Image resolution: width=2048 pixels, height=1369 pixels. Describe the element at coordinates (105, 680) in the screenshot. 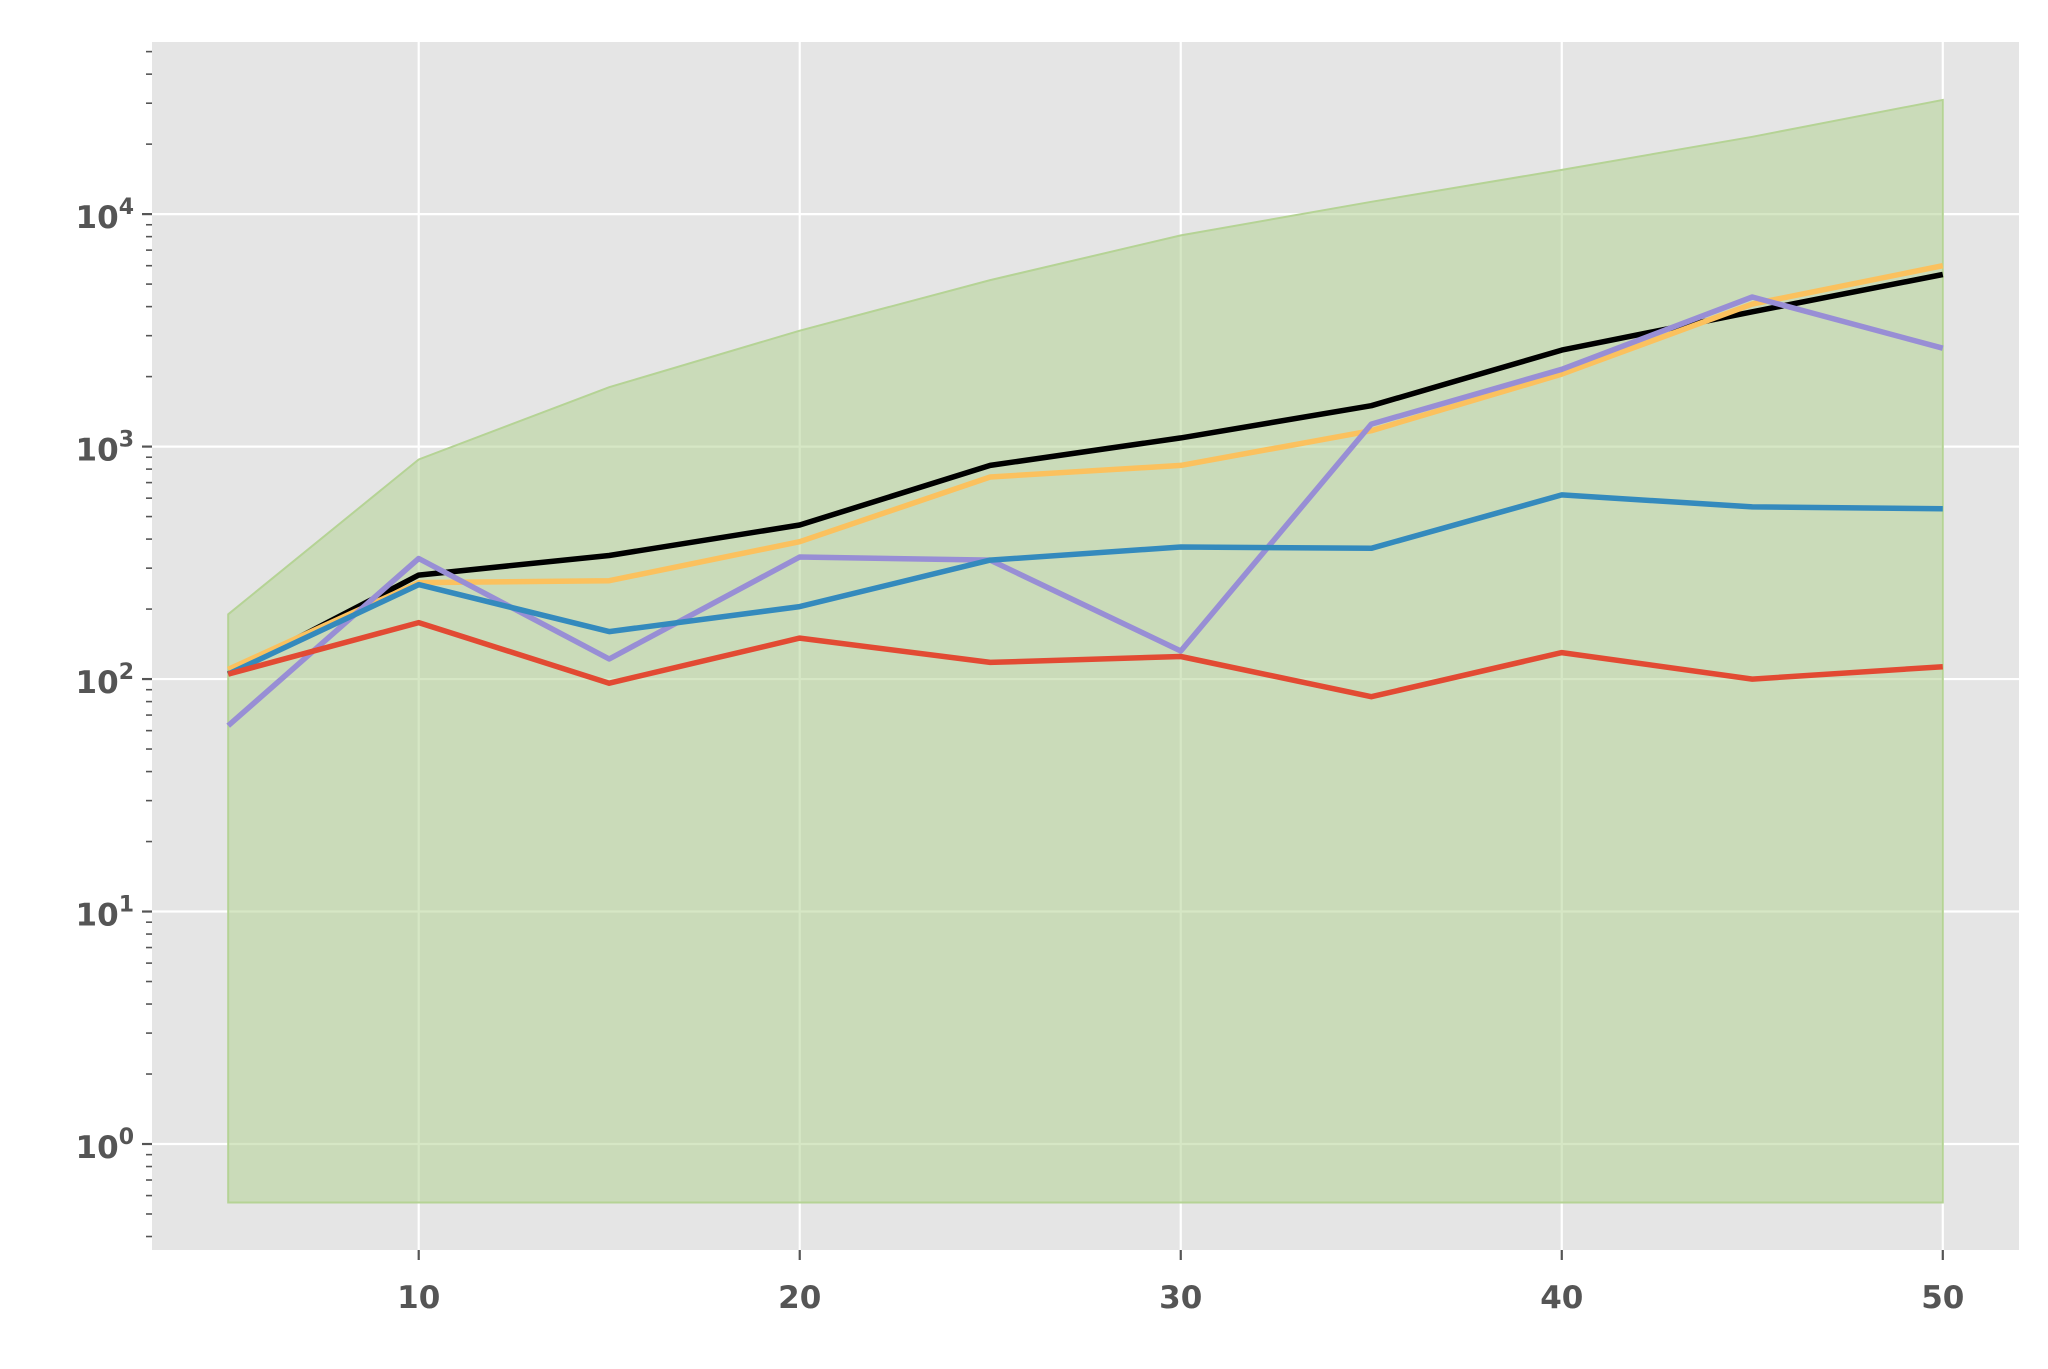

I see `y-tick-label: 10²` at that location.